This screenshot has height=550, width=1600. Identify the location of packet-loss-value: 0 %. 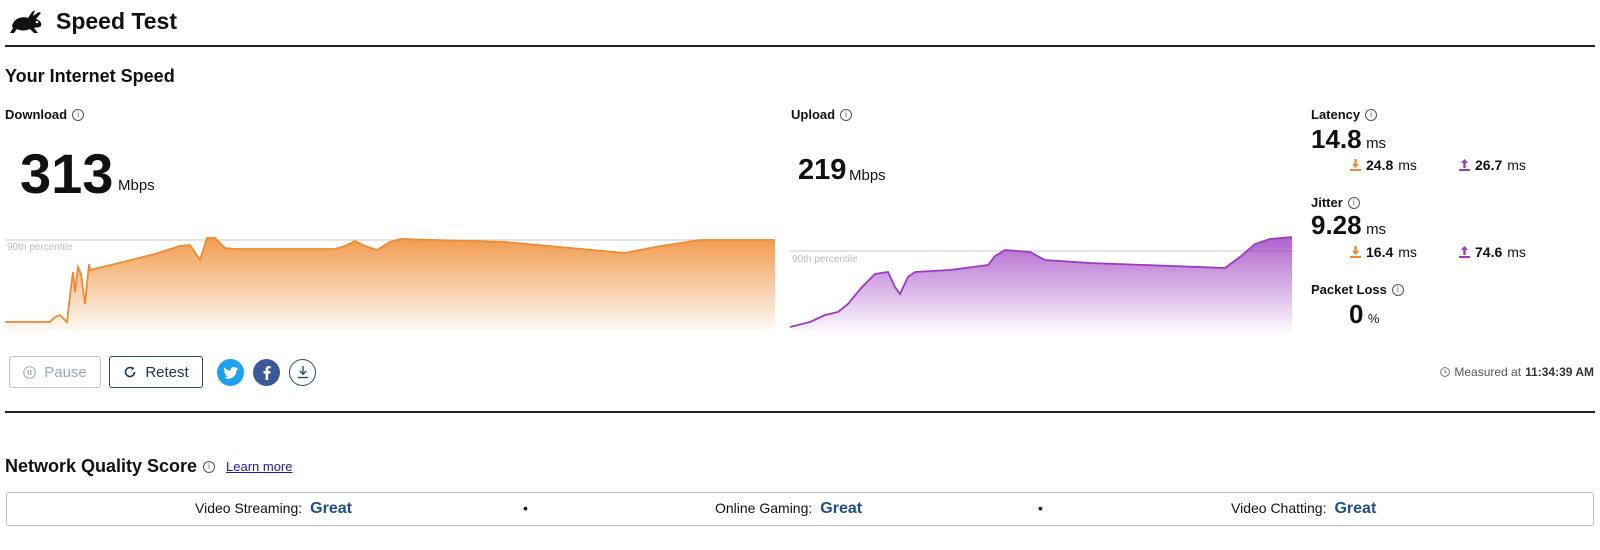
(1364, 314).